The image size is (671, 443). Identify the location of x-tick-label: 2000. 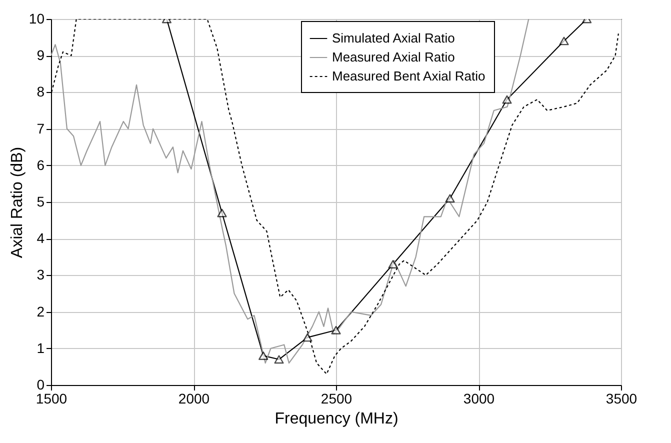
(194, 398).